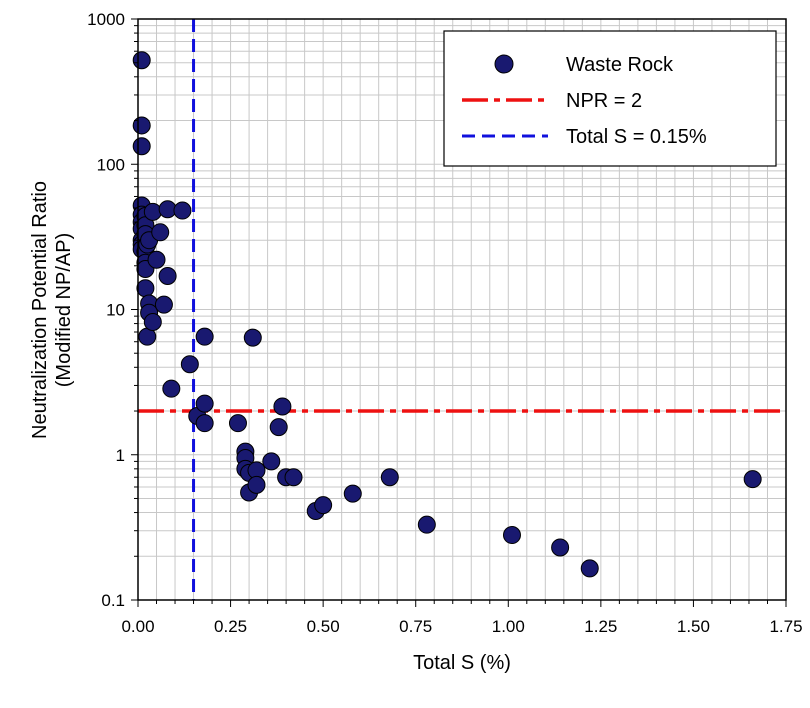 The width and height of the screenshot is (810, 708). I want to click on legend-marker-waste-rock, so click(504, 64).